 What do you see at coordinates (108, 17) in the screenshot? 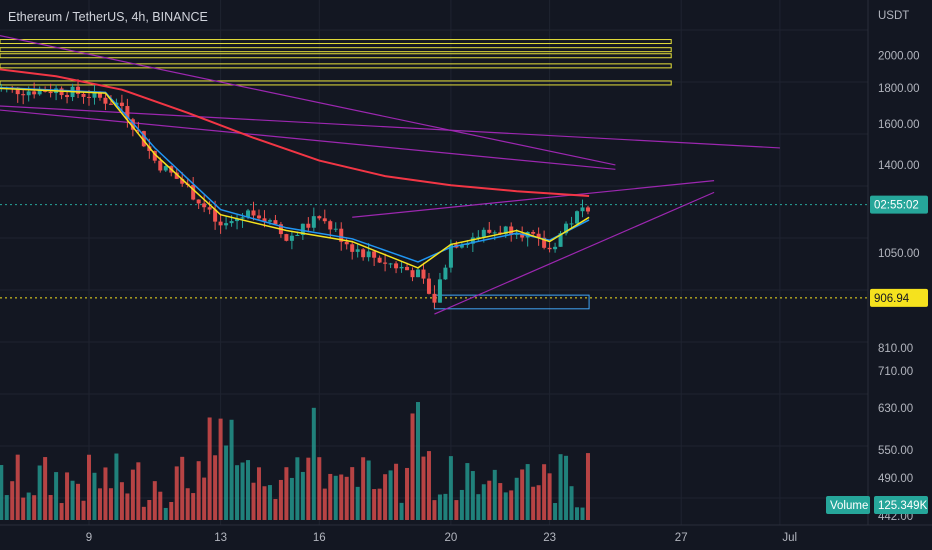
I see `chart-title: Ethereum / TetherUS, 4h, BINANCE` at bounding box center [108, 17].